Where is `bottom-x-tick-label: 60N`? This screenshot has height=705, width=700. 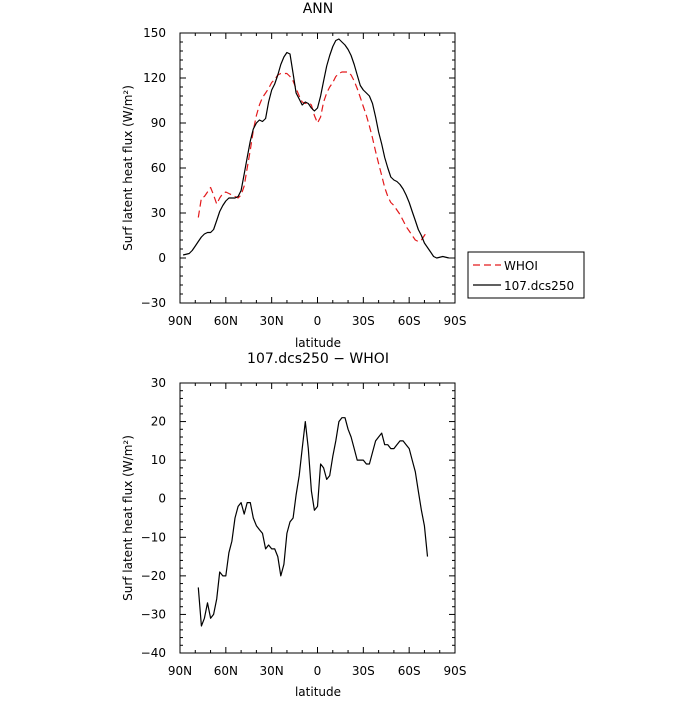 bottom-x-tick-label: 60N is located at coordinates (226, 671).